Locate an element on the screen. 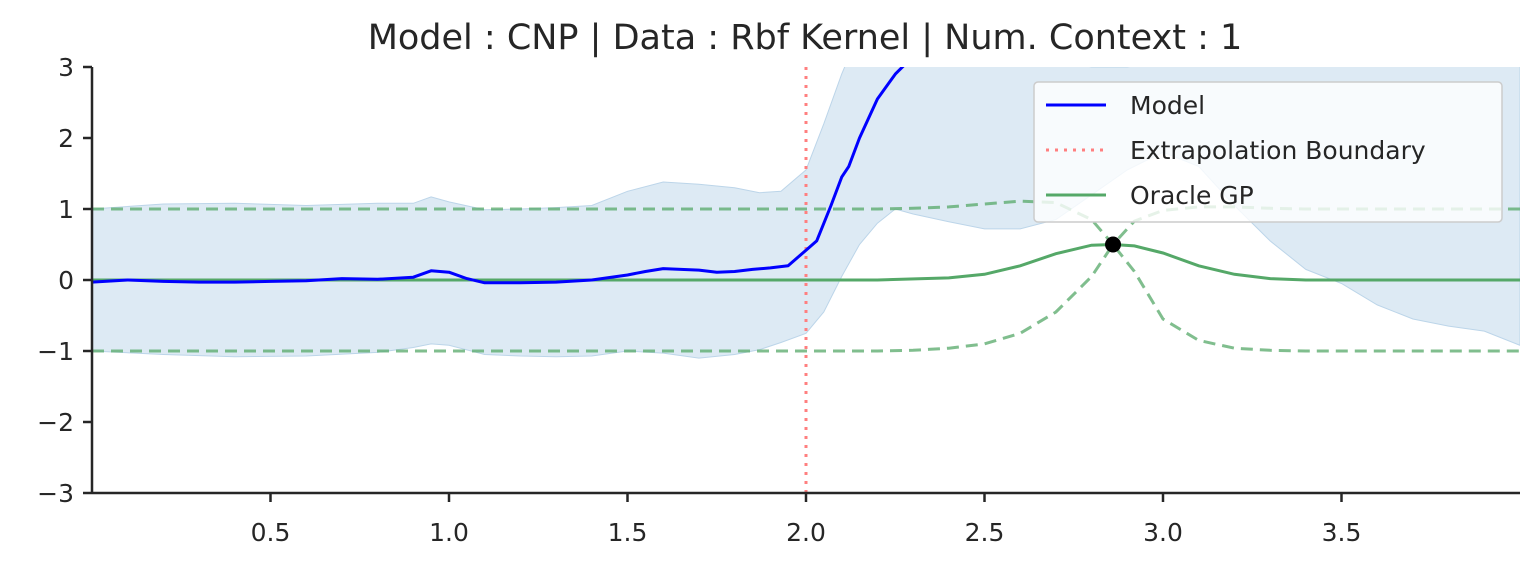  context-point is located at coordinates (1113, 244).